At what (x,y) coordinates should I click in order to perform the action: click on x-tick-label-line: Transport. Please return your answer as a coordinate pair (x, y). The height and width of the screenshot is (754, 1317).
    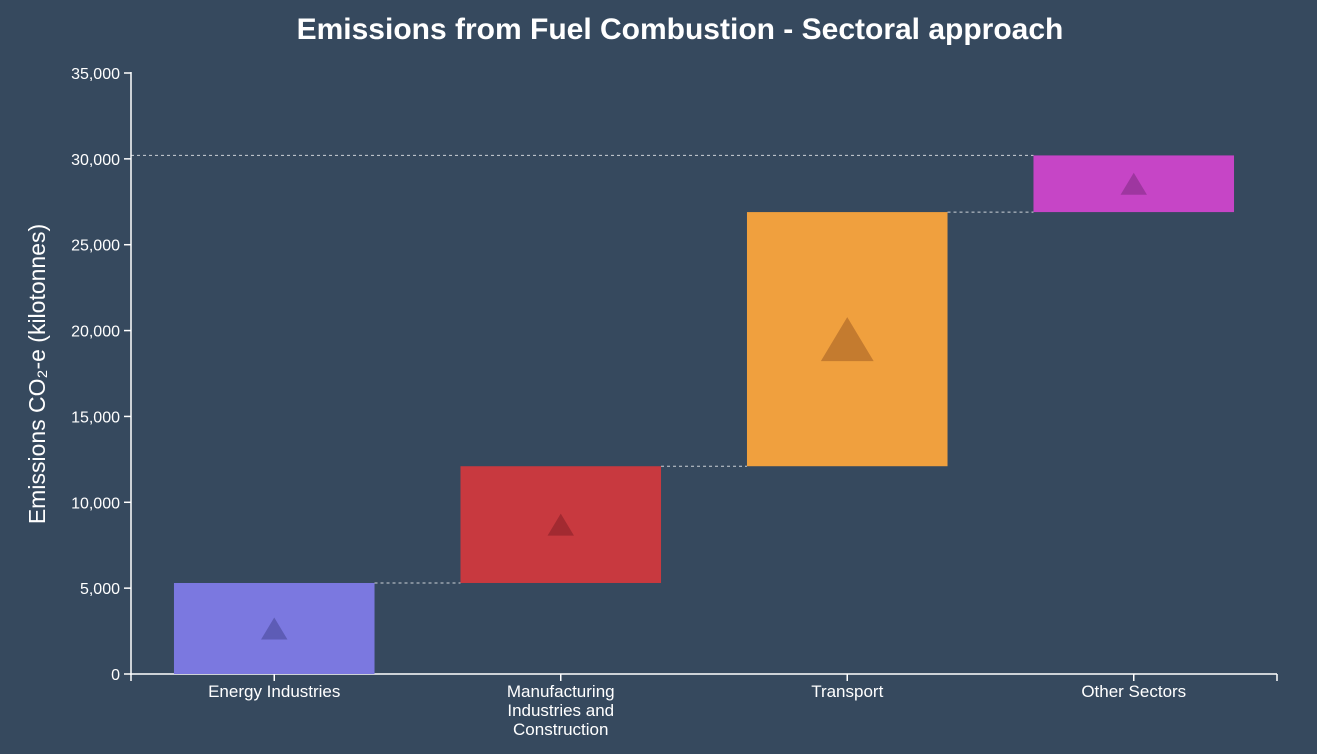
    Looking at the image, I should click on (847, 691).